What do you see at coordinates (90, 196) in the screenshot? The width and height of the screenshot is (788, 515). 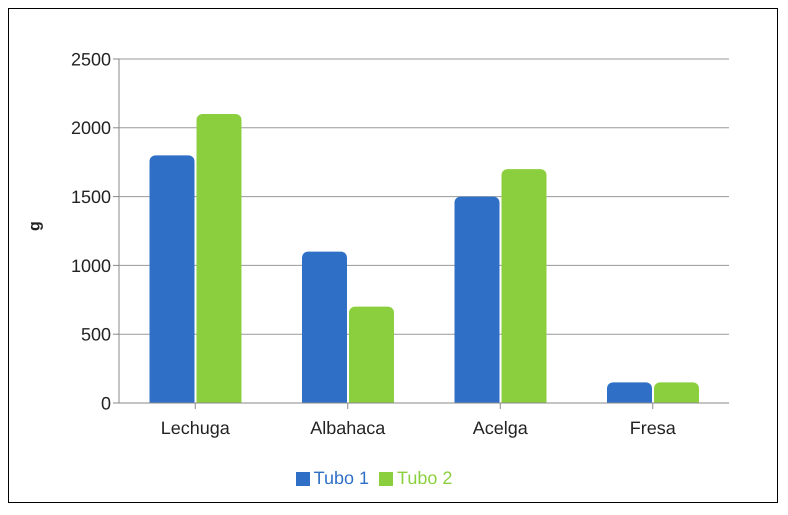 I see `y-tick-label: 1500` at bounding box center [90, 196].